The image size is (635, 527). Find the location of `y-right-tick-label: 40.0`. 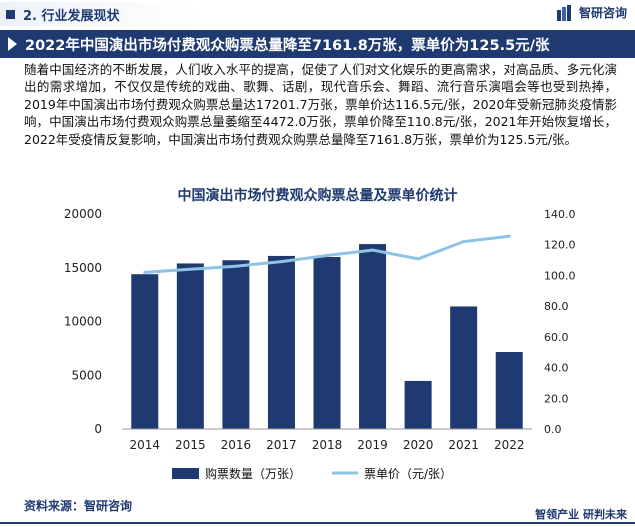

y-right-tick-label: 40.0 is located at coordinates (556, 368).